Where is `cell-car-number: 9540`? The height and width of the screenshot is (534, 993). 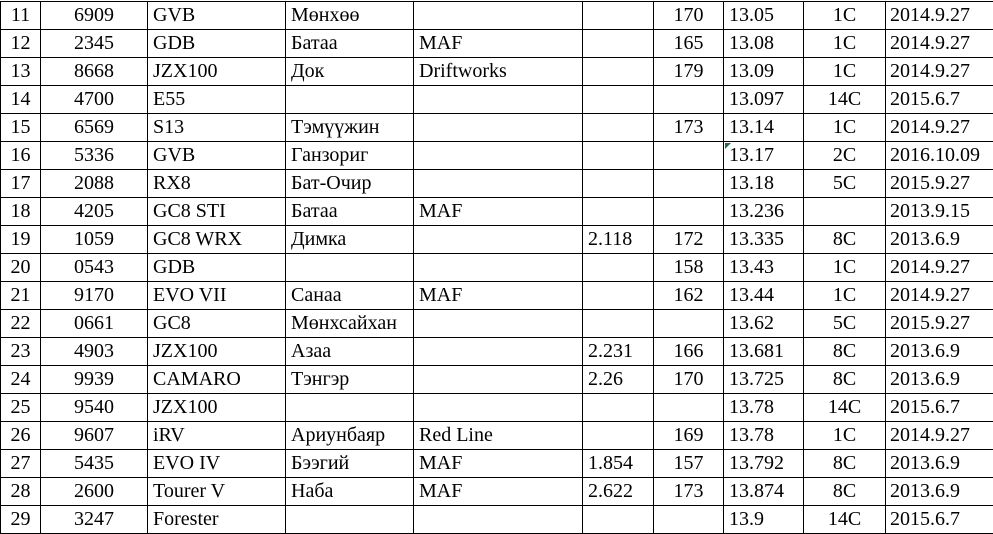 cell-car-number: 9540 is located at coordinates (93, 407).